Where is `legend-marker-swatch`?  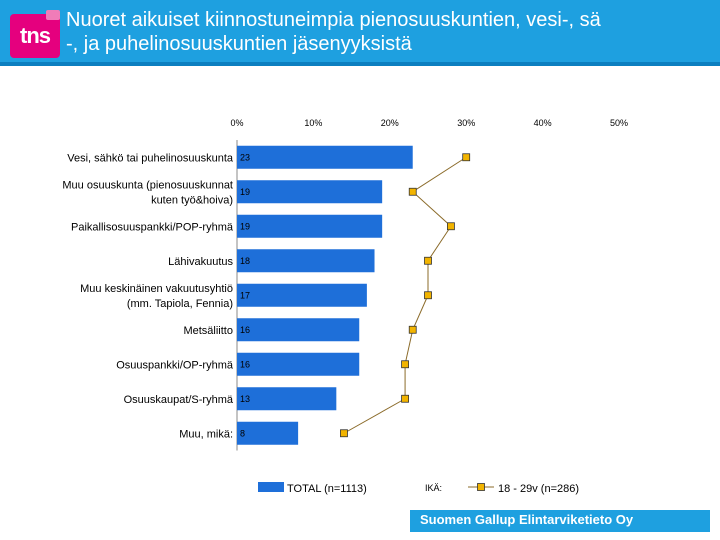 legend-marker-swatch is located at coordinates (481, 487).